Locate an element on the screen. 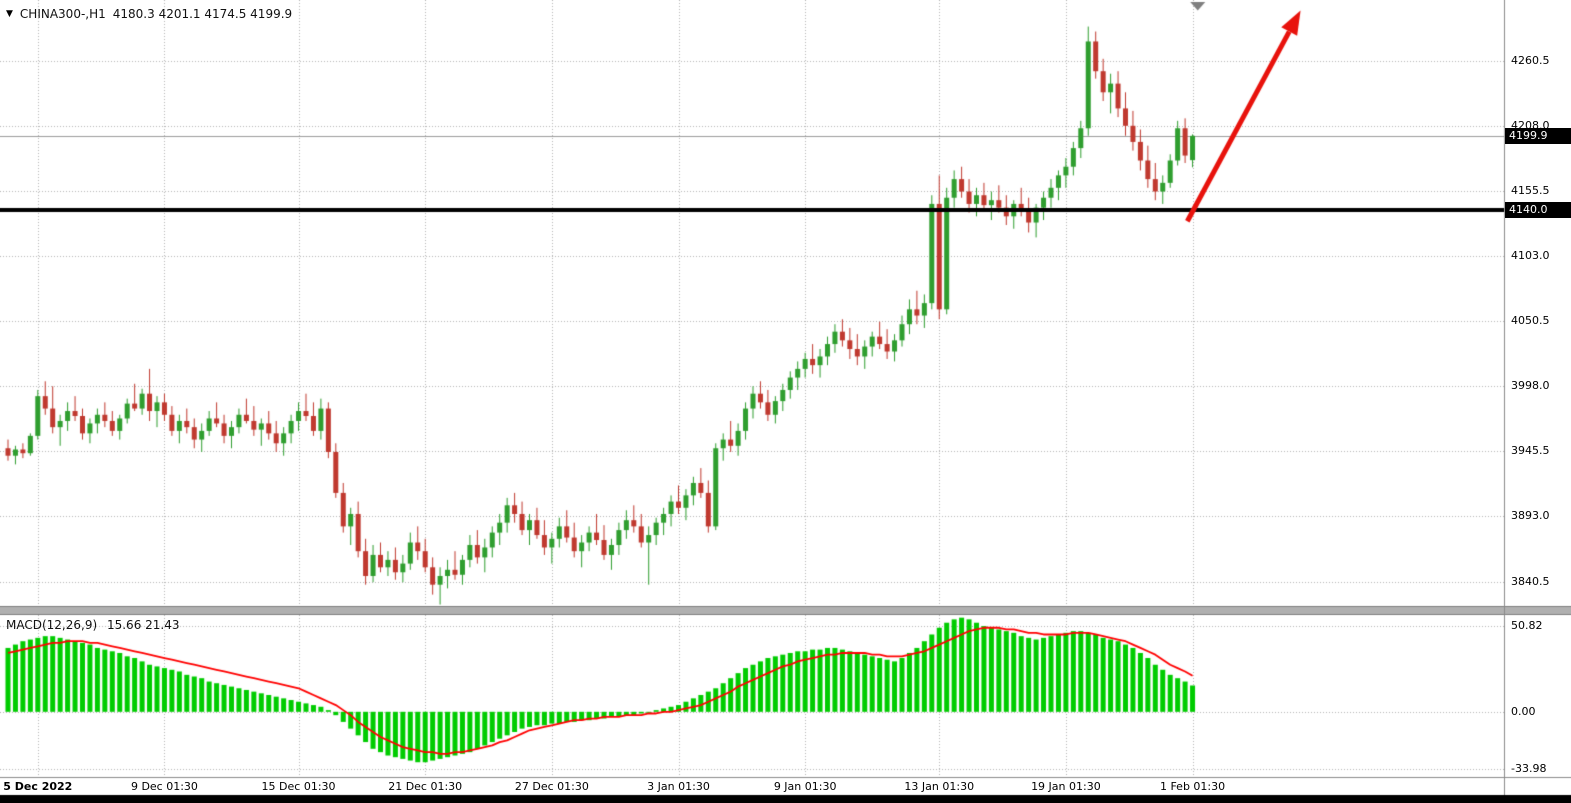  macd-values: 15.66 21.43 is located at coordinates (143, 625).